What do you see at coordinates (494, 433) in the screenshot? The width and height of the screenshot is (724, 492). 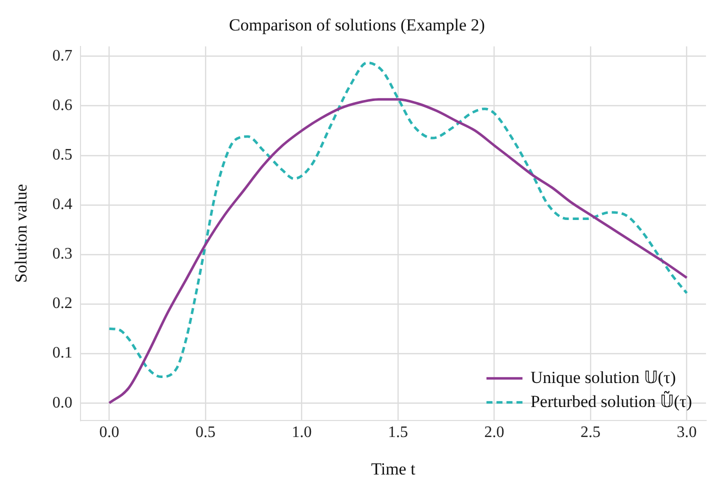 I see `x-tick-label: 2.0` at bounding box center [494, 433].